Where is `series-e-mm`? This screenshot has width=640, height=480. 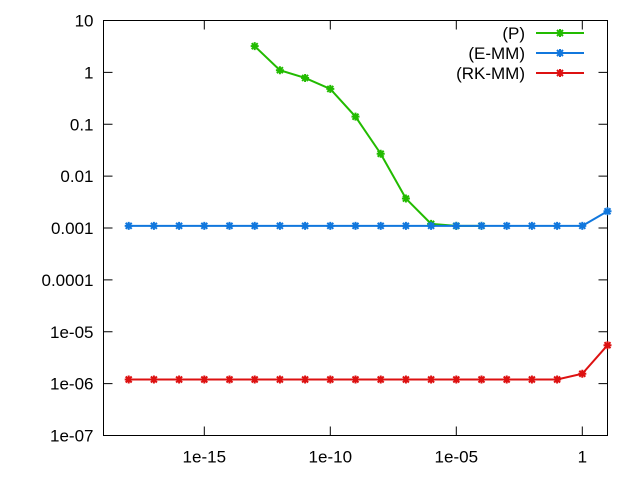 series-e-mm is located at coordinates (368, 218).